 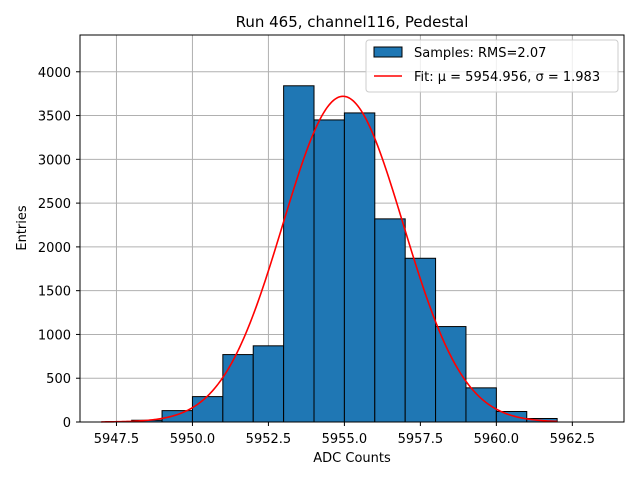 What do you see at coordinates (573, 439) in the screenshot?
I see `x-tick-label: 5962.5` at bounding box center [573, 439].